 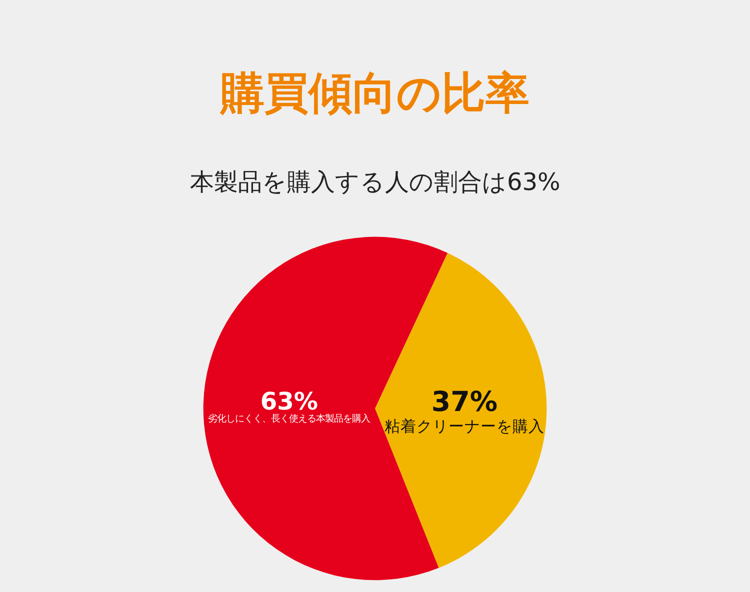 What do you see at coordinates (375, 93) in the screenshot?
I see `chart-title: 購買傾向の比率` at bounding box center [375, 93].